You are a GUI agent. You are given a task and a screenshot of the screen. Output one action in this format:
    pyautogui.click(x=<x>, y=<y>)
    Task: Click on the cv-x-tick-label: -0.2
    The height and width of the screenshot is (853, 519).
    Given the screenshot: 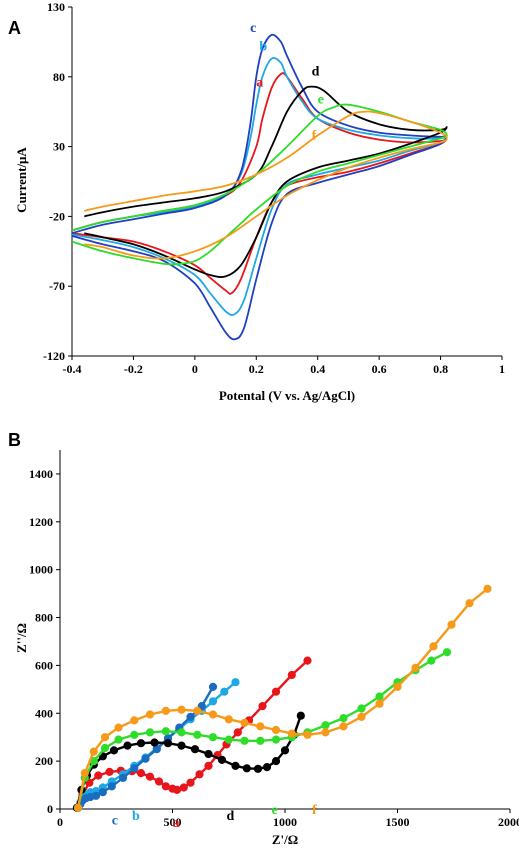 What is the action you would take?
    pyautogui.click(x=133, y=369)
    